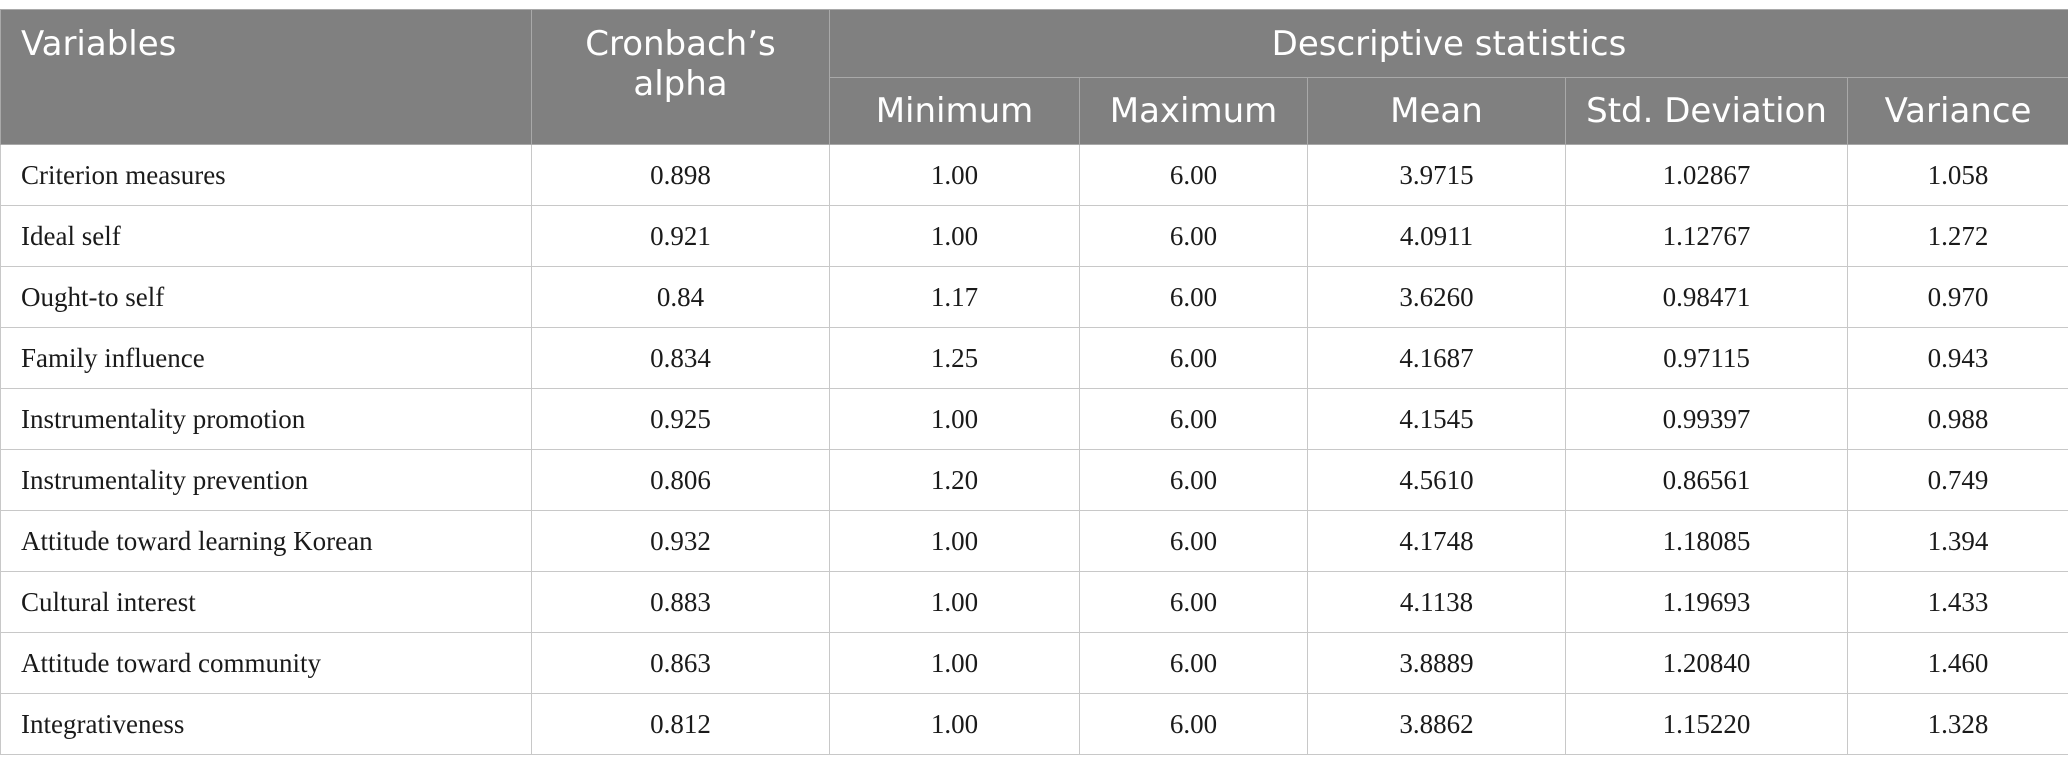 Image resolution: width=2068 pixels, height=776 pixels. What do you see at coordinates (1706, 480) in the screenshot?
I see `std-deviation-cell: 0.86561` at bounding box center [1706, 480].